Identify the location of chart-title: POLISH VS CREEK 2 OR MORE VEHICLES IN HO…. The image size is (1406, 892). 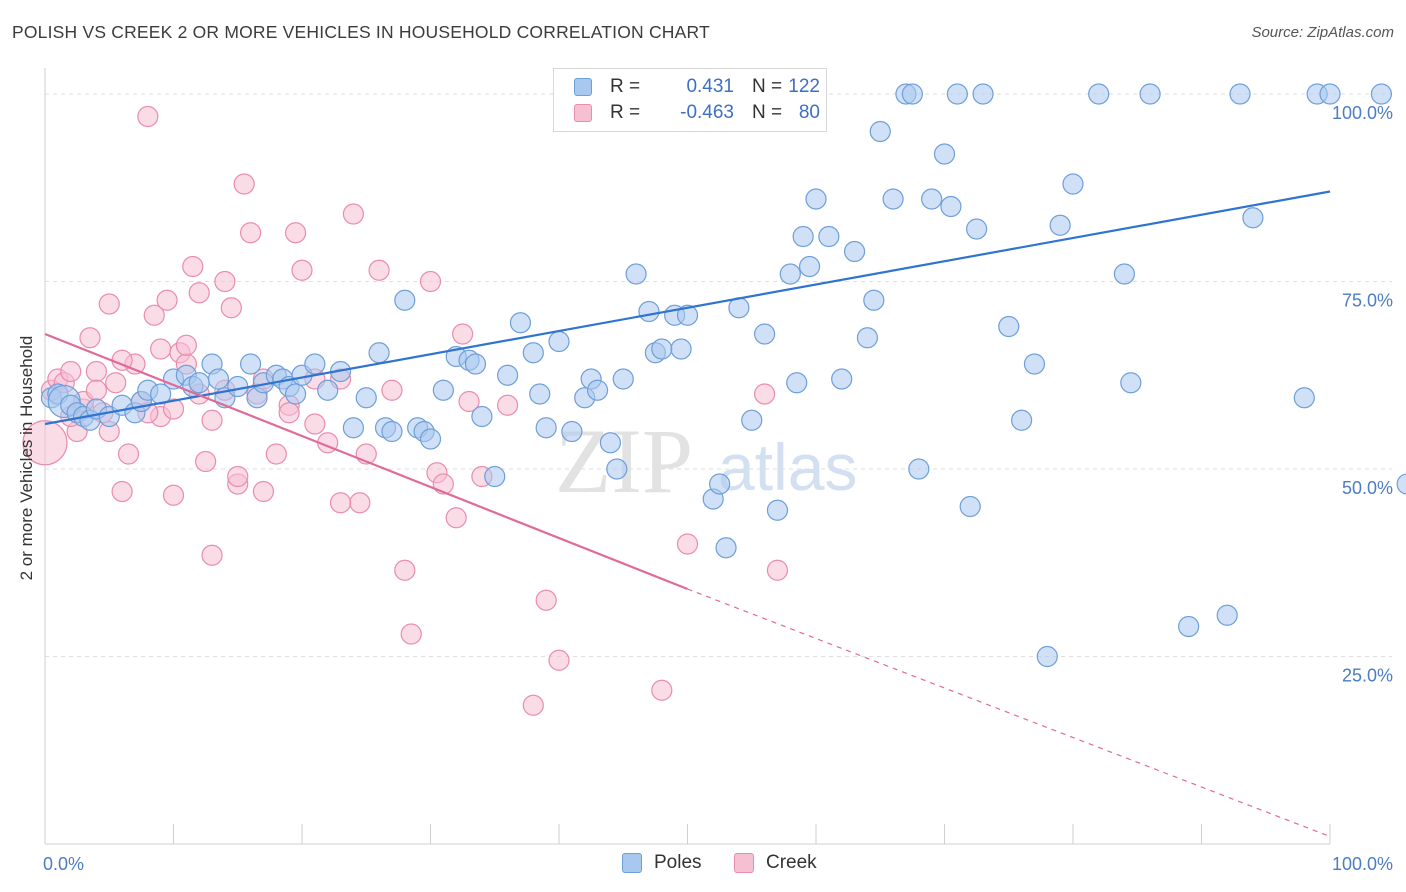
(361, 32).